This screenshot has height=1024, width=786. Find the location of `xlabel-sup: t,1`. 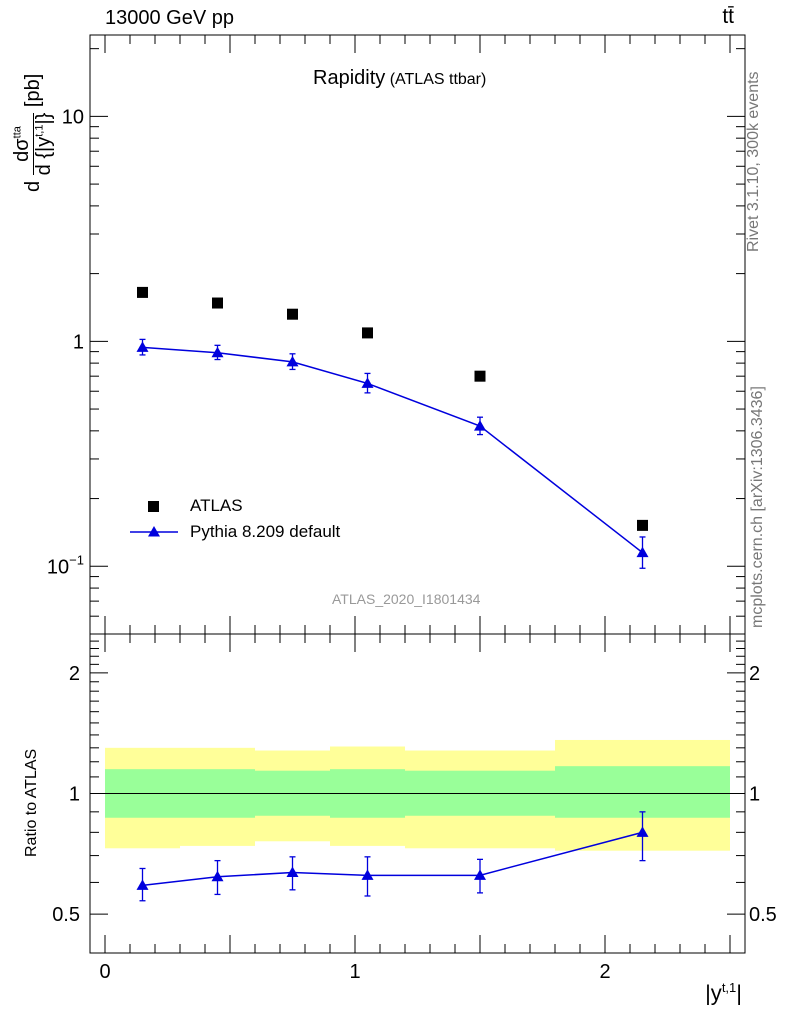

xlabel-sup: t,1 is located at coordinates (729, 987).